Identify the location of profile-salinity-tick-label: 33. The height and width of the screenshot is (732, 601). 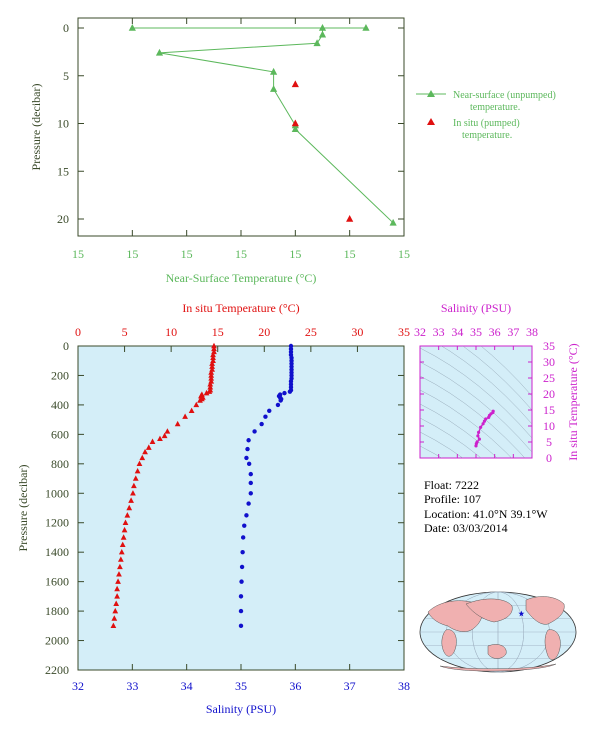
(132, 686).